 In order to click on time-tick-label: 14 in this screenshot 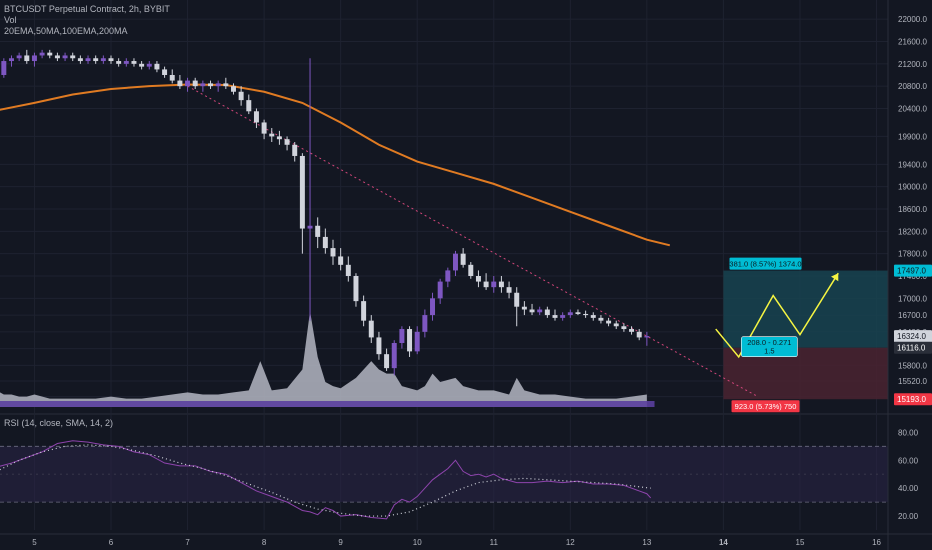, I will do `click(723, 542)`.